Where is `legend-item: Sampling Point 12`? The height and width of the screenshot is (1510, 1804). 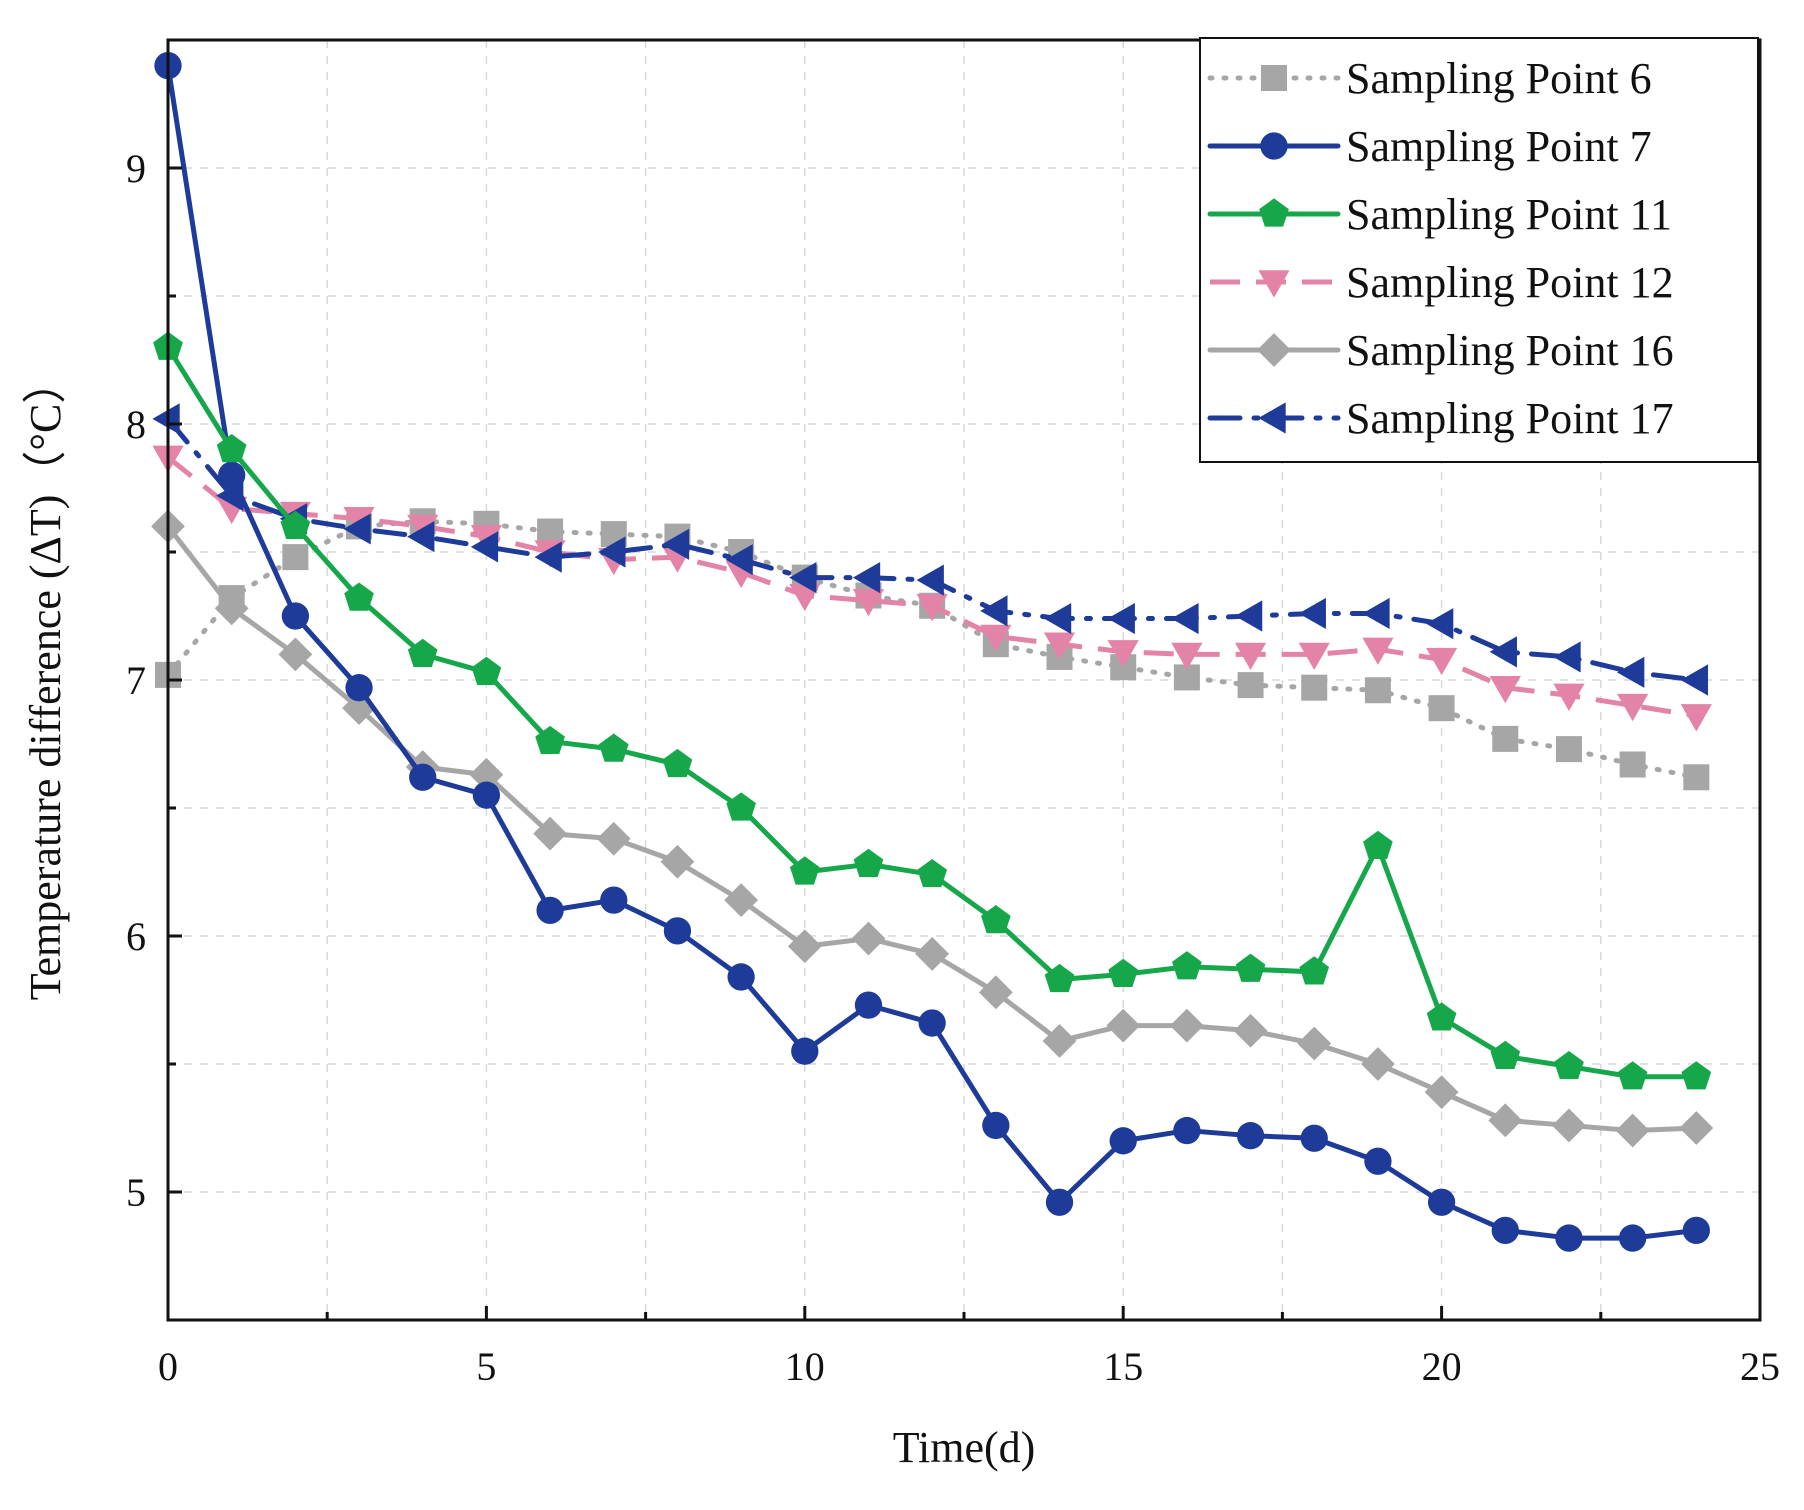
legend-item: Sampling Point 12 is located at coordinates (1442, 282).